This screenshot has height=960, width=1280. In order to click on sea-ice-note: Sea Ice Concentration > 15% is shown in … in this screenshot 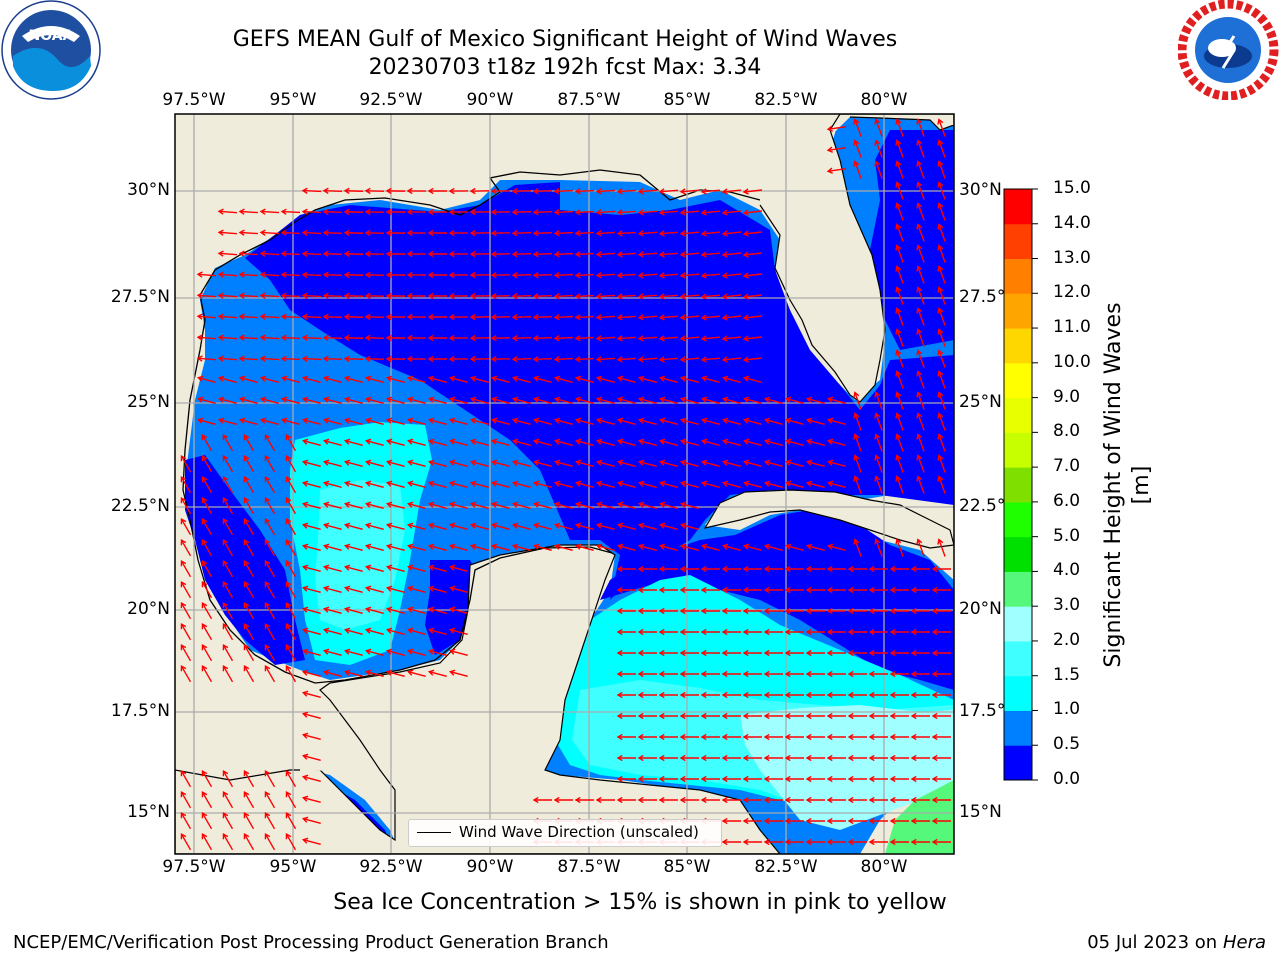, I will do `click(640, 902)`.